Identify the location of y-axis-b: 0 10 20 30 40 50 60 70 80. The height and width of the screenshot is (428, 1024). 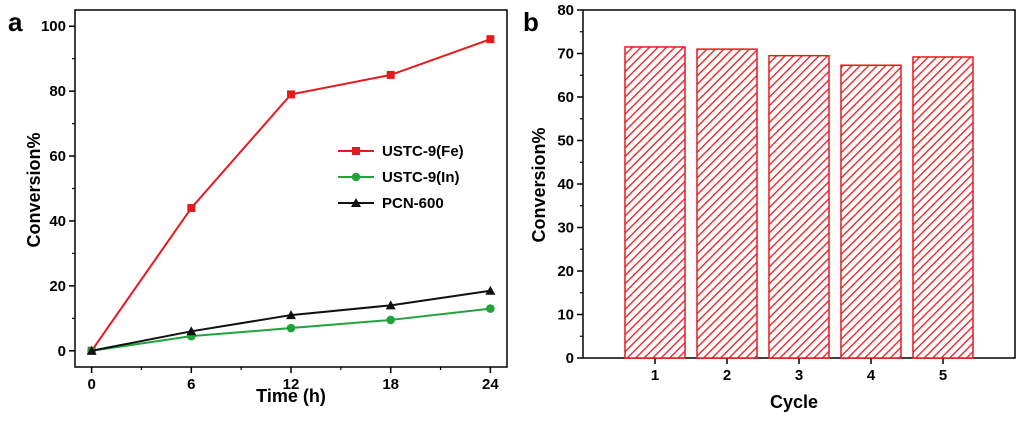
(570, 184).